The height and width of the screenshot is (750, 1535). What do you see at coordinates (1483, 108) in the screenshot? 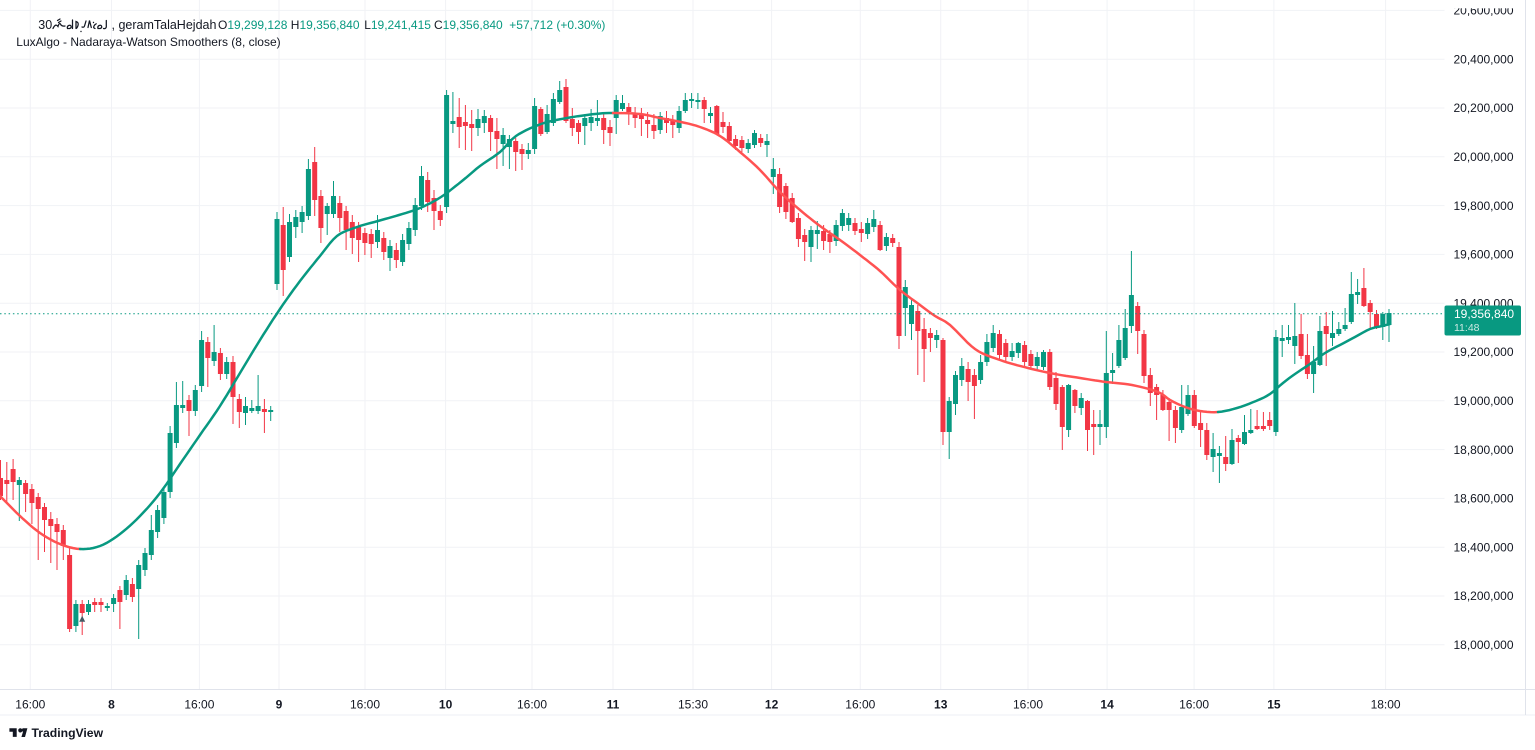
I see `svg-text: 20,200,000` at bounding box center [1483, 108].